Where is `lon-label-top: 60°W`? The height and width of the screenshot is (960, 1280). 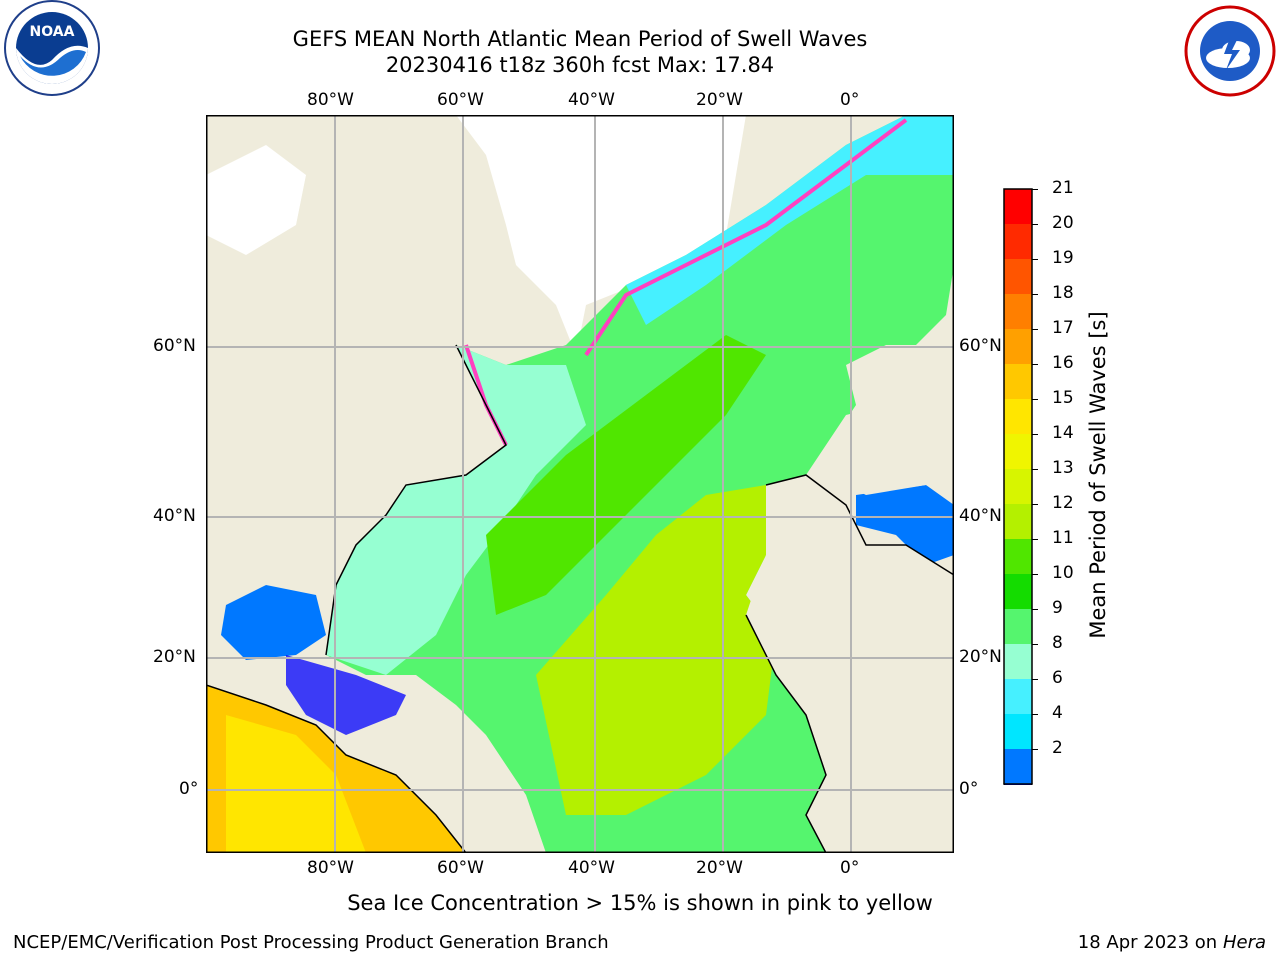
lon-label-top: 60°W is located at coordinates (460, 100).